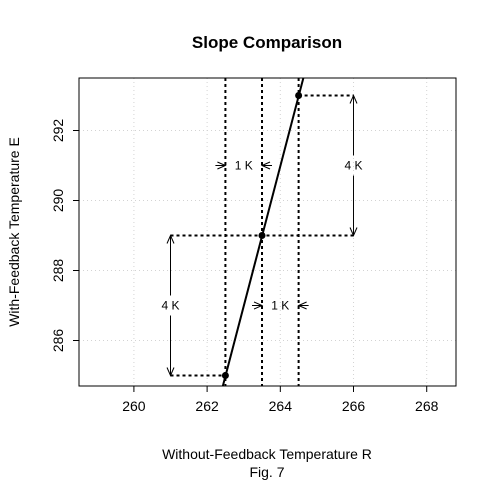 This screenshot has height=484, width=496. I want to click on y-tick-label-0: 286, so click(58, 341).